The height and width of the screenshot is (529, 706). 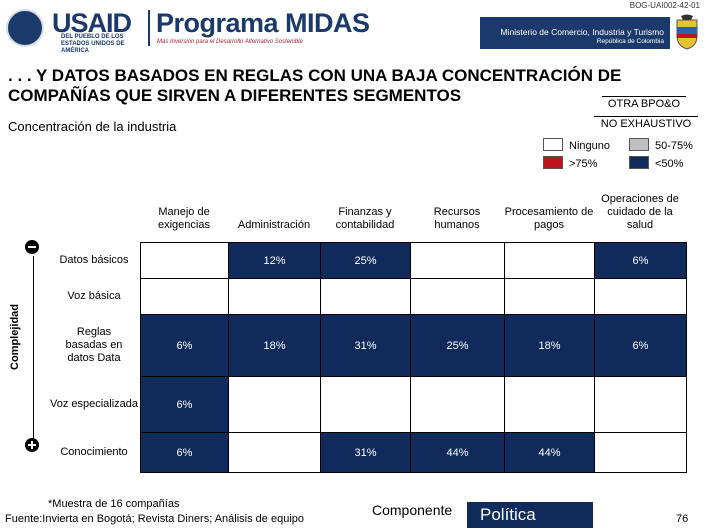 What do you see at coordinates (457, 260) in the screenshot?
I see `matrix-cell-r0-c3` at bounding box center [457, 260].